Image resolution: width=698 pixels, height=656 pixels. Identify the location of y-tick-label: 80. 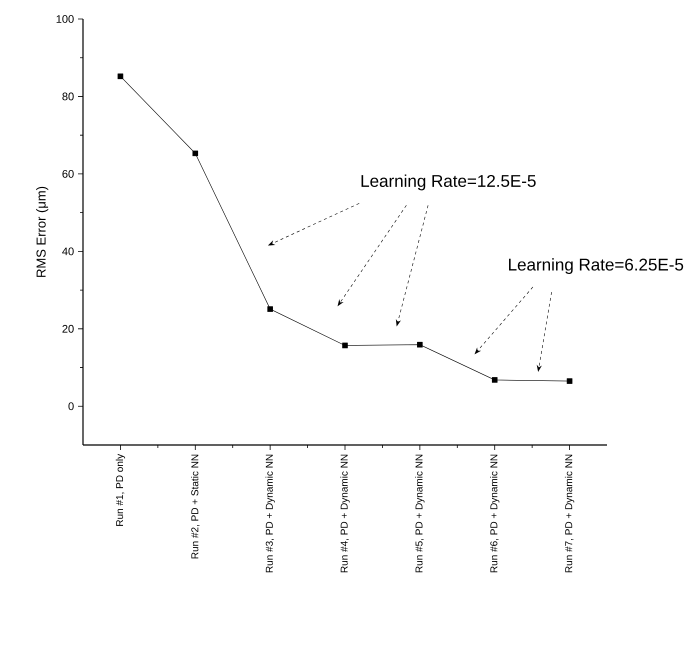
(68, 96).